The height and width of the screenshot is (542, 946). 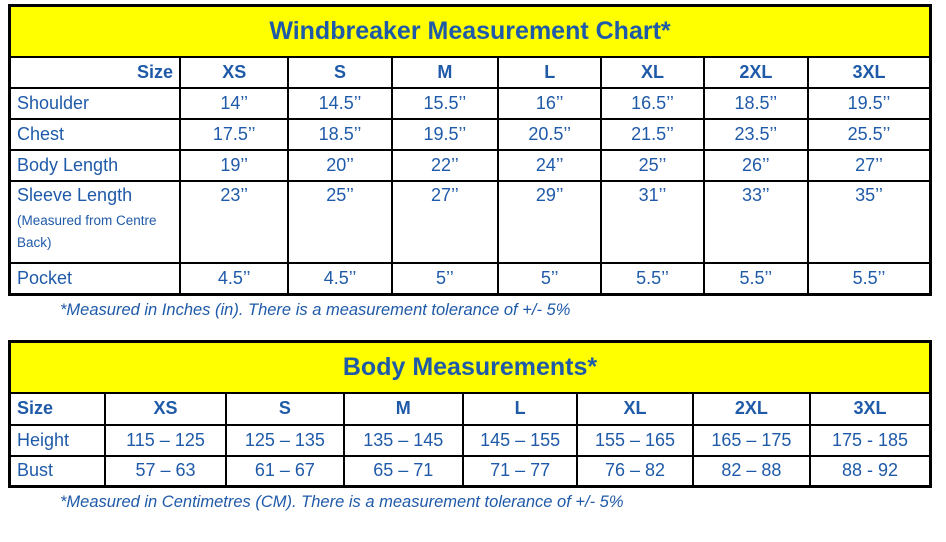 I want to click on measurement-cell: 17.5’’, so click(x=234, y=134).